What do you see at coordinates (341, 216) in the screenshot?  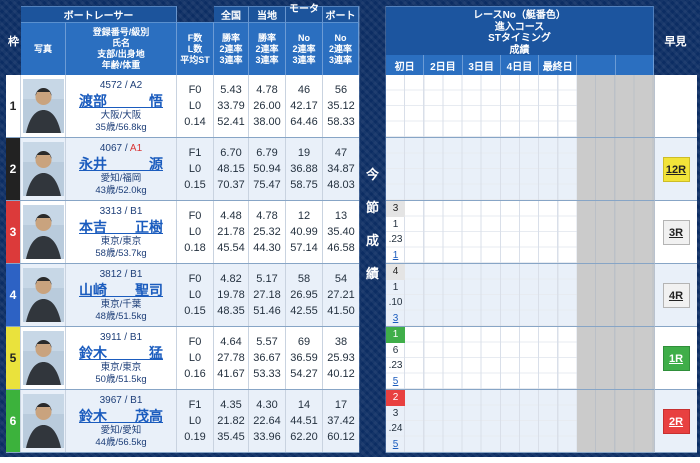 I see `boat-no: 13` at bounding box center [341, 216].